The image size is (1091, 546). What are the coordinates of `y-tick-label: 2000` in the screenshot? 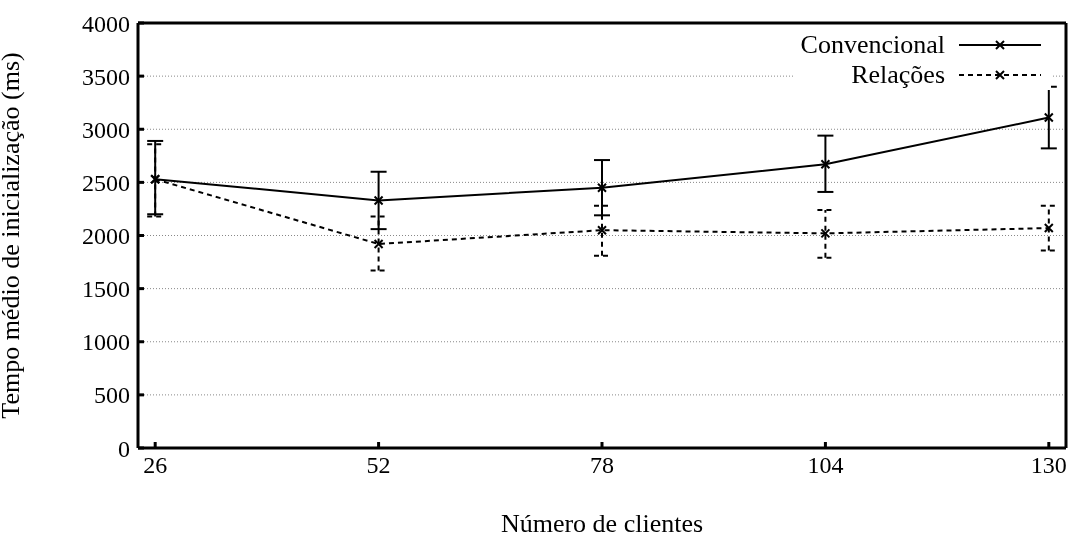 It's located at (106, 236).